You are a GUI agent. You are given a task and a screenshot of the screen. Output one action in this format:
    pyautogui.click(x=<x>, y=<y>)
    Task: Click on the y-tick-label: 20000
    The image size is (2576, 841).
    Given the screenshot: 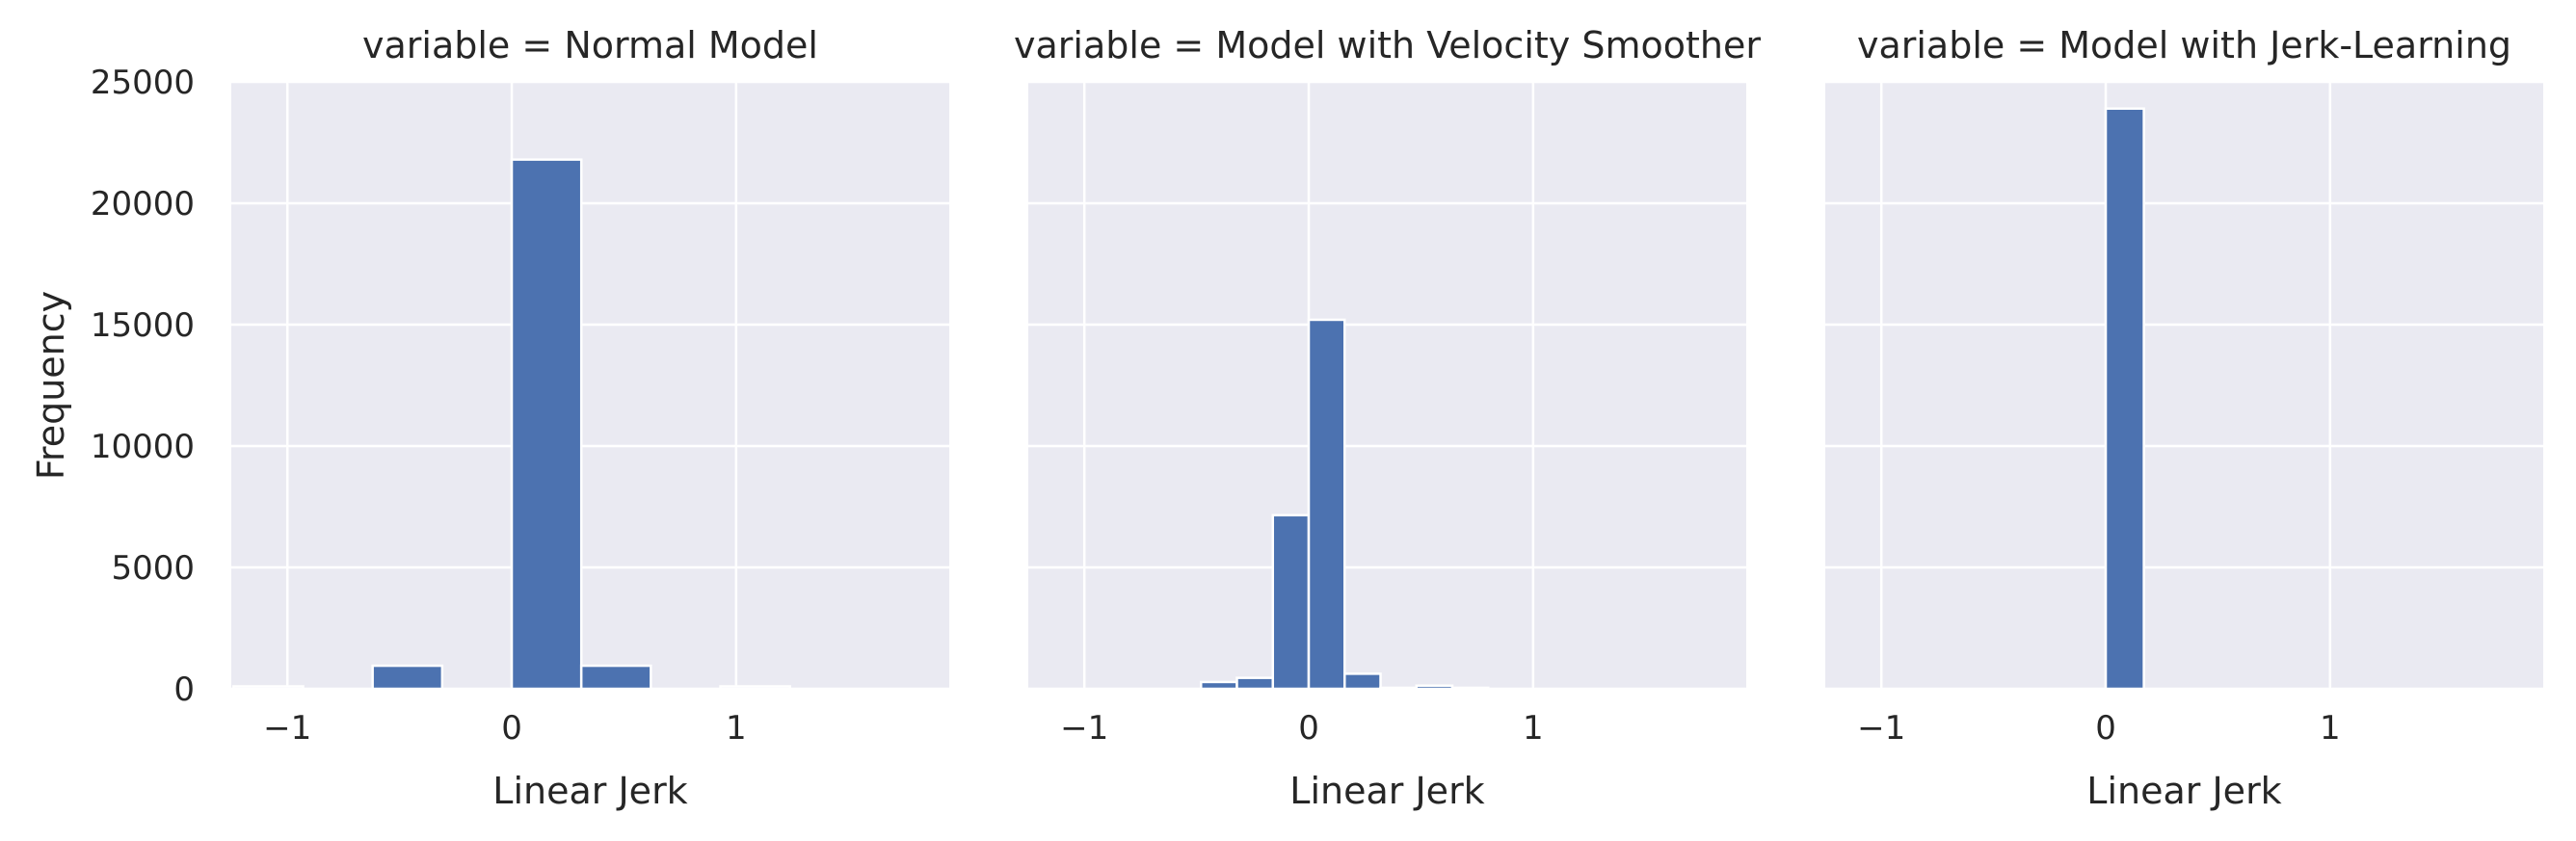 What is the action you would take?
    pyautogui.click(x=143, y=204)
    